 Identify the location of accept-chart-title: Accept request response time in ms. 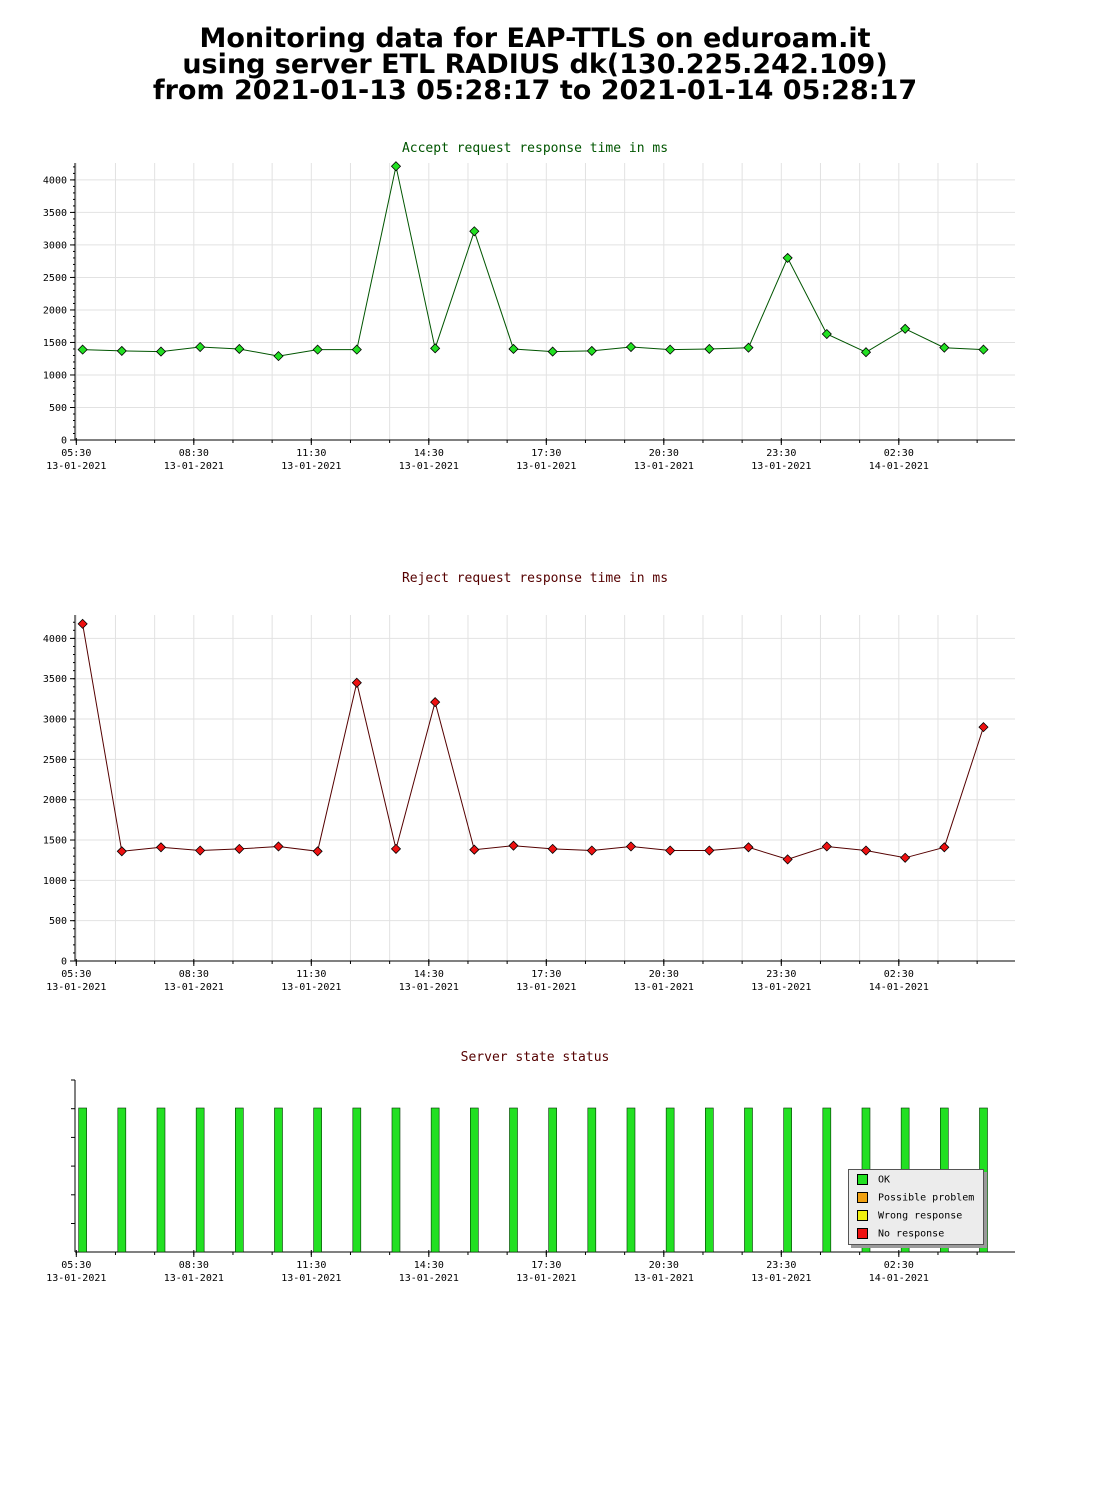
(535, 148).